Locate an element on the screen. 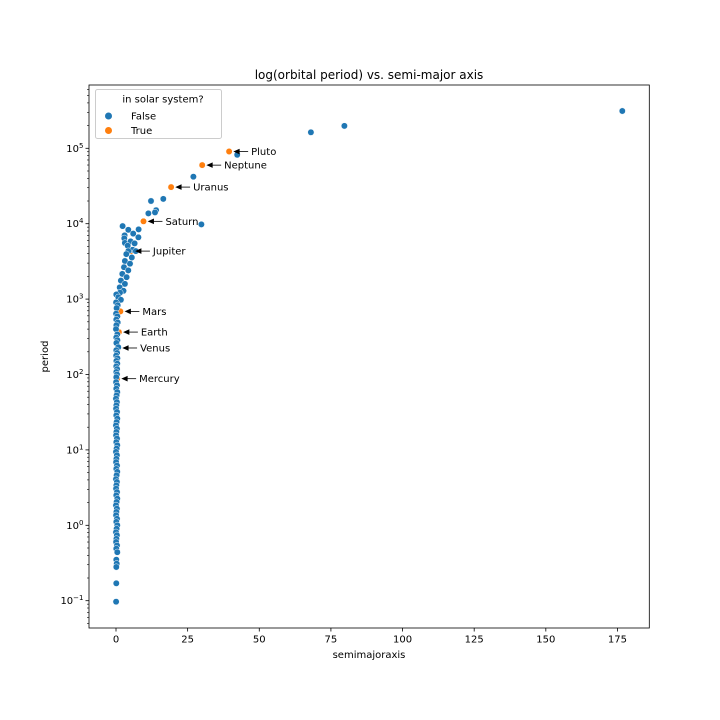 The image size is (720, 720). x-tick-label: 25 is located at coordinates (187, 640).